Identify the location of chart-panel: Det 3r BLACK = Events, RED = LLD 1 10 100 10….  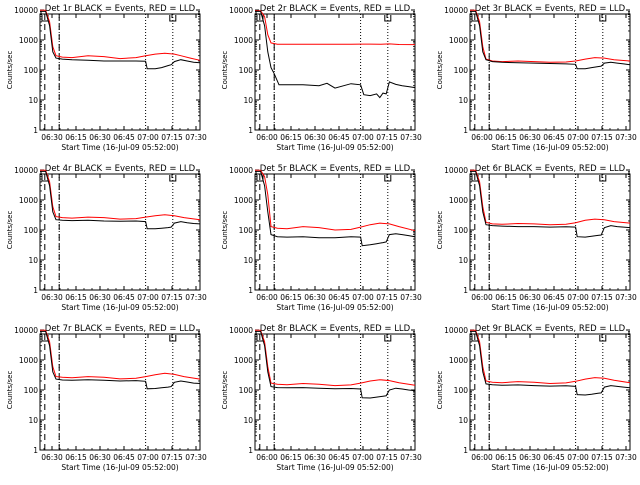
(536, 78).